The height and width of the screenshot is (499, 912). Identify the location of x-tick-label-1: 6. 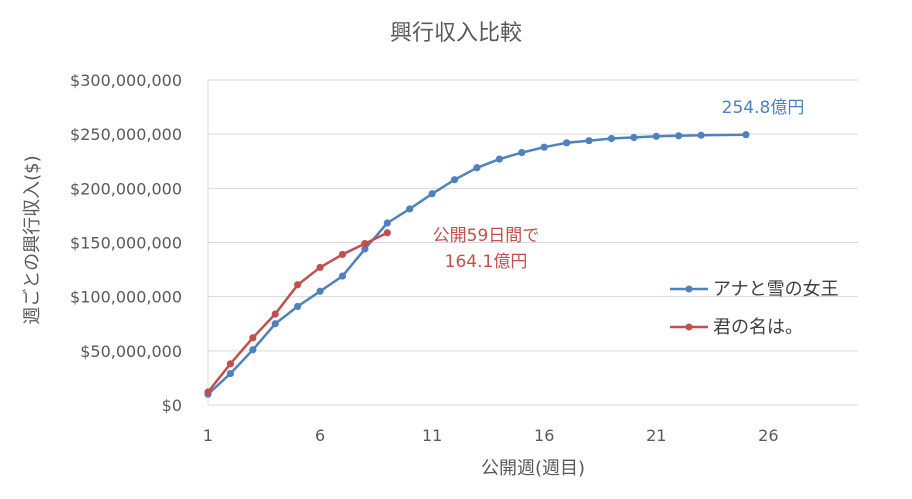
(320, 435).